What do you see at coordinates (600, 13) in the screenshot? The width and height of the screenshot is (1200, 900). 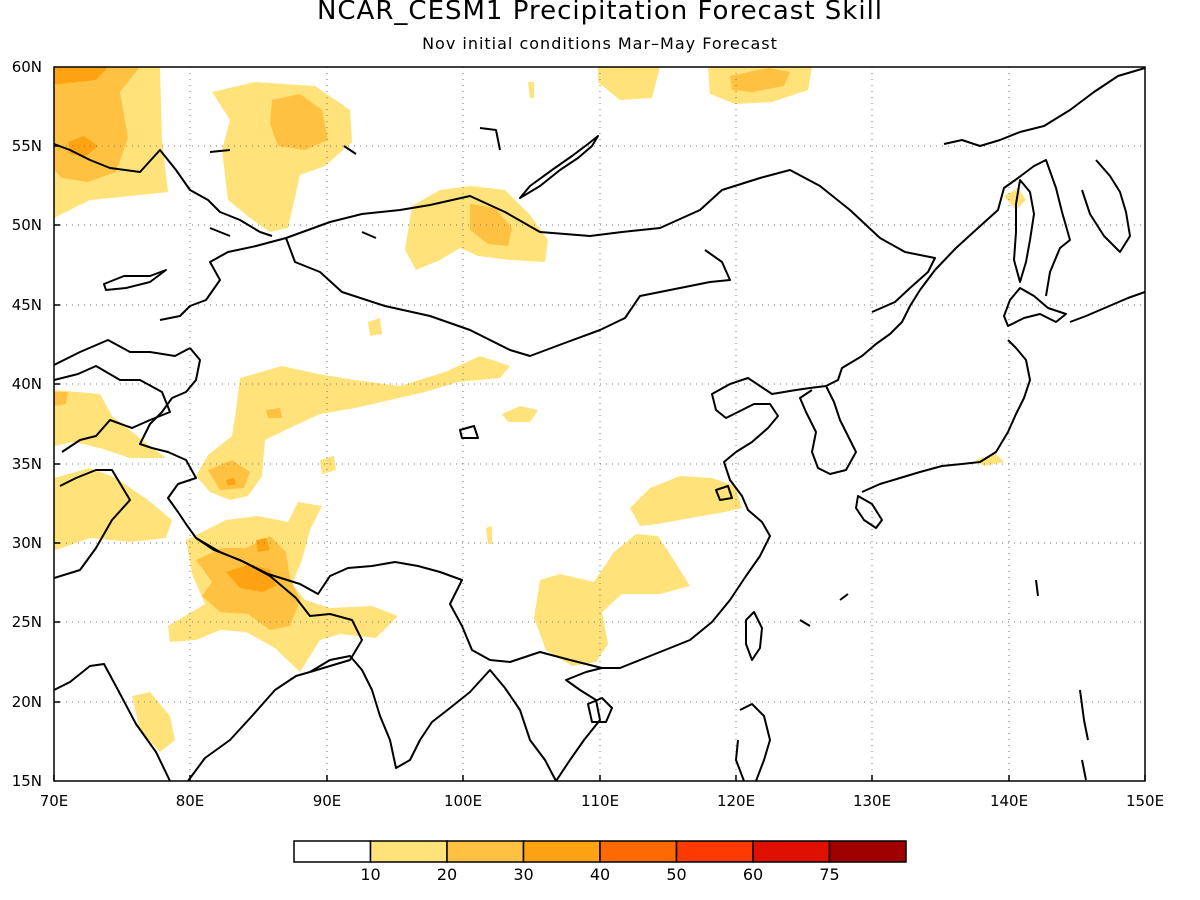 I see `chart-title: NCAR_CESM1 Precipitation Forecast Skill` at bounding box center [600, 13].